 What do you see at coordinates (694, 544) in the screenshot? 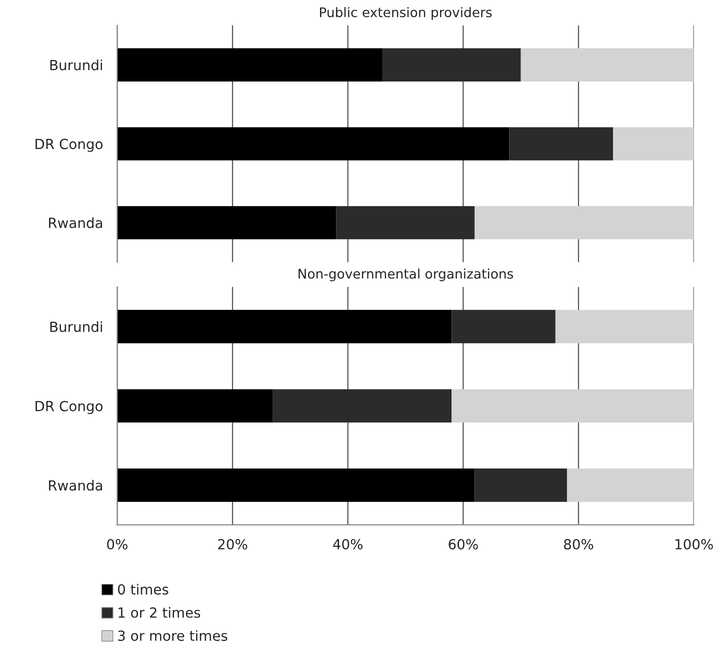
I see `x-tick-label: 100%` at bounding box center [694, 544].